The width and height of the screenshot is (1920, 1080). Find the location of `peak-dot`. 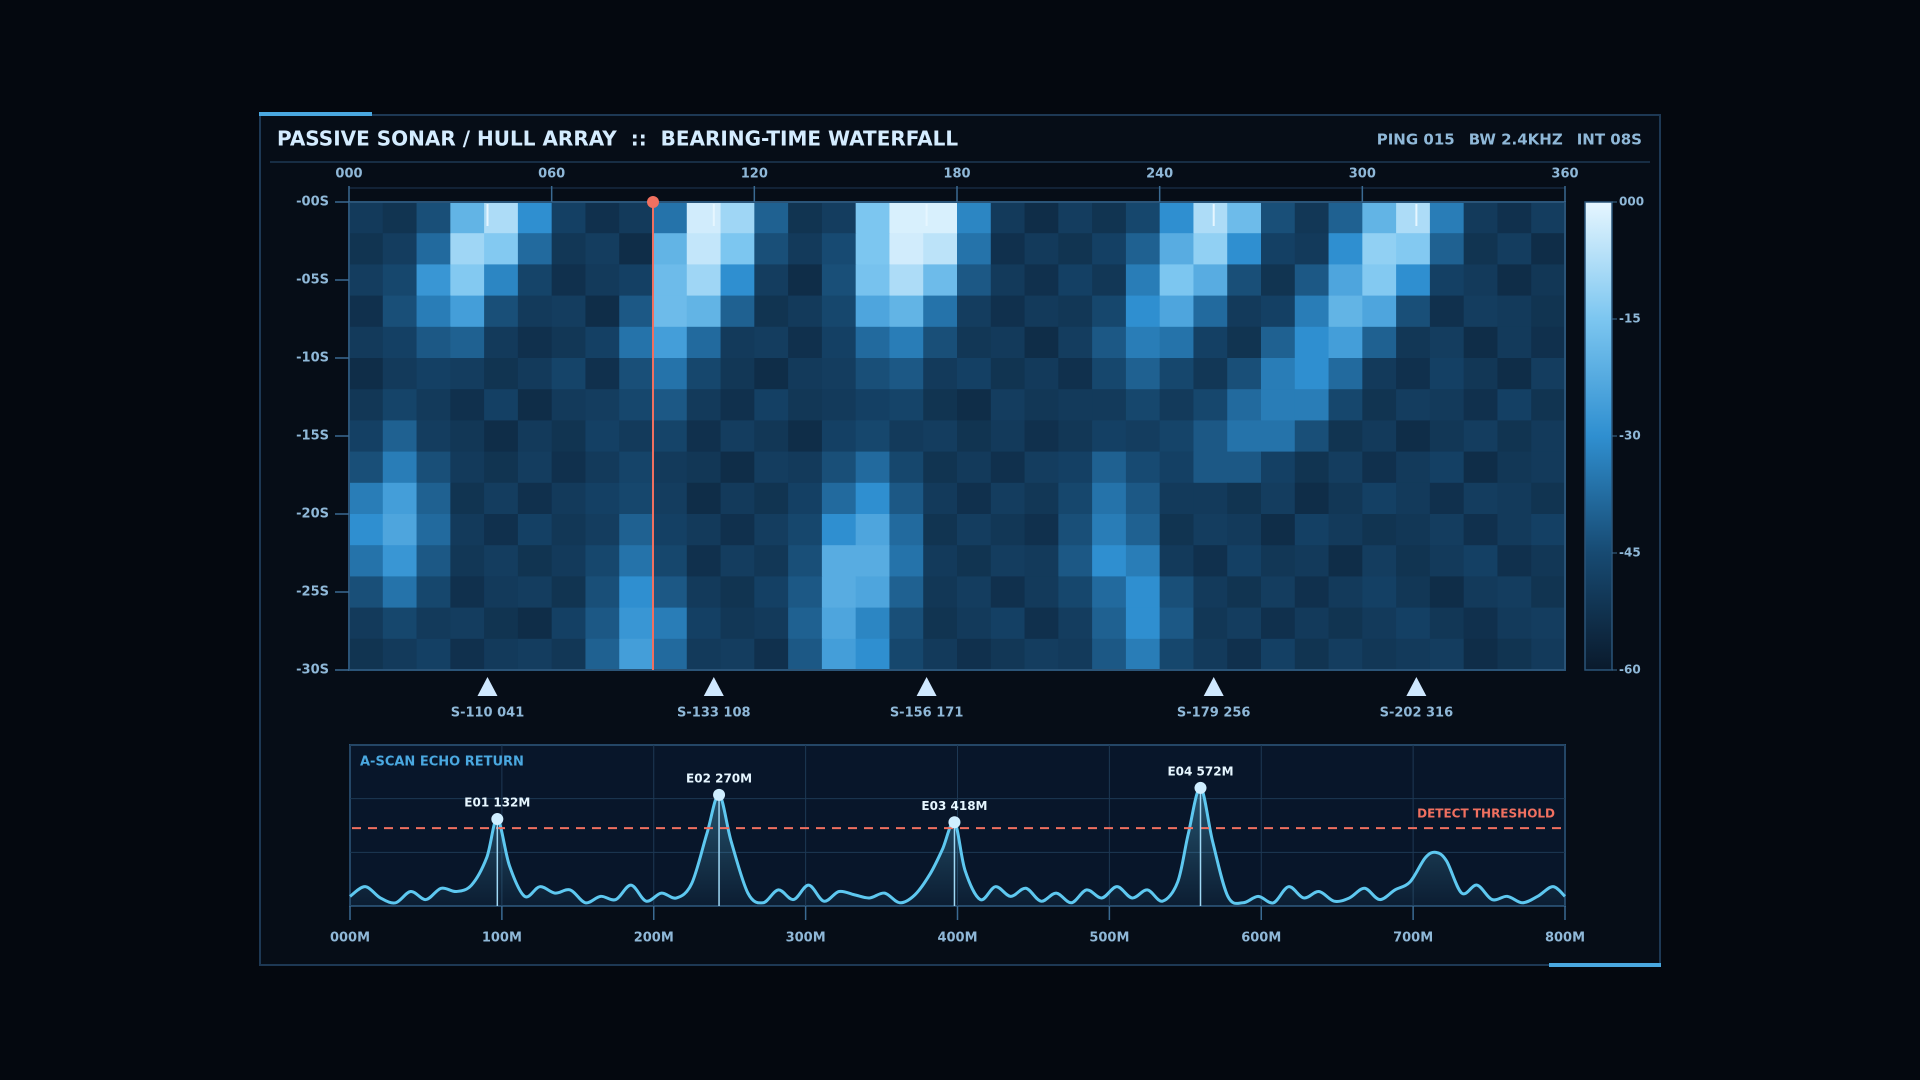

peak-dot is located at coordinates (954, 822).